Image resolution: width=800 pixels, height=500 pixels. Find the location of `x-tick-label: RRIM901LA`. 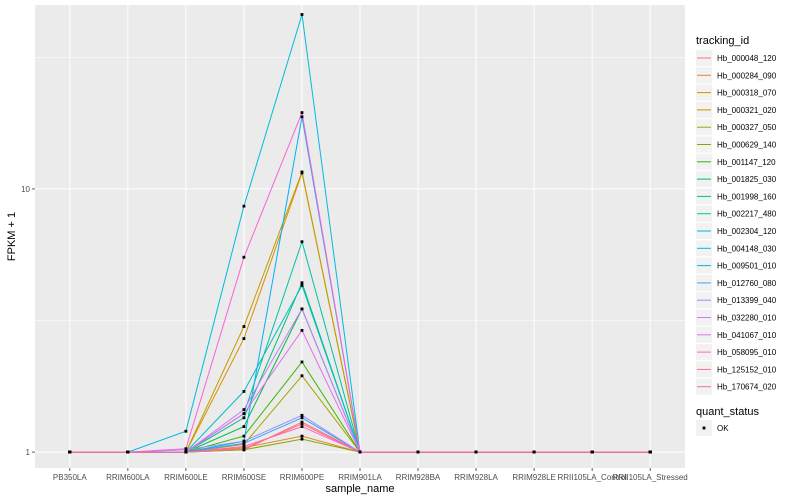

x-tick-label: RRIM901LA is located at coordinates (360, 477).